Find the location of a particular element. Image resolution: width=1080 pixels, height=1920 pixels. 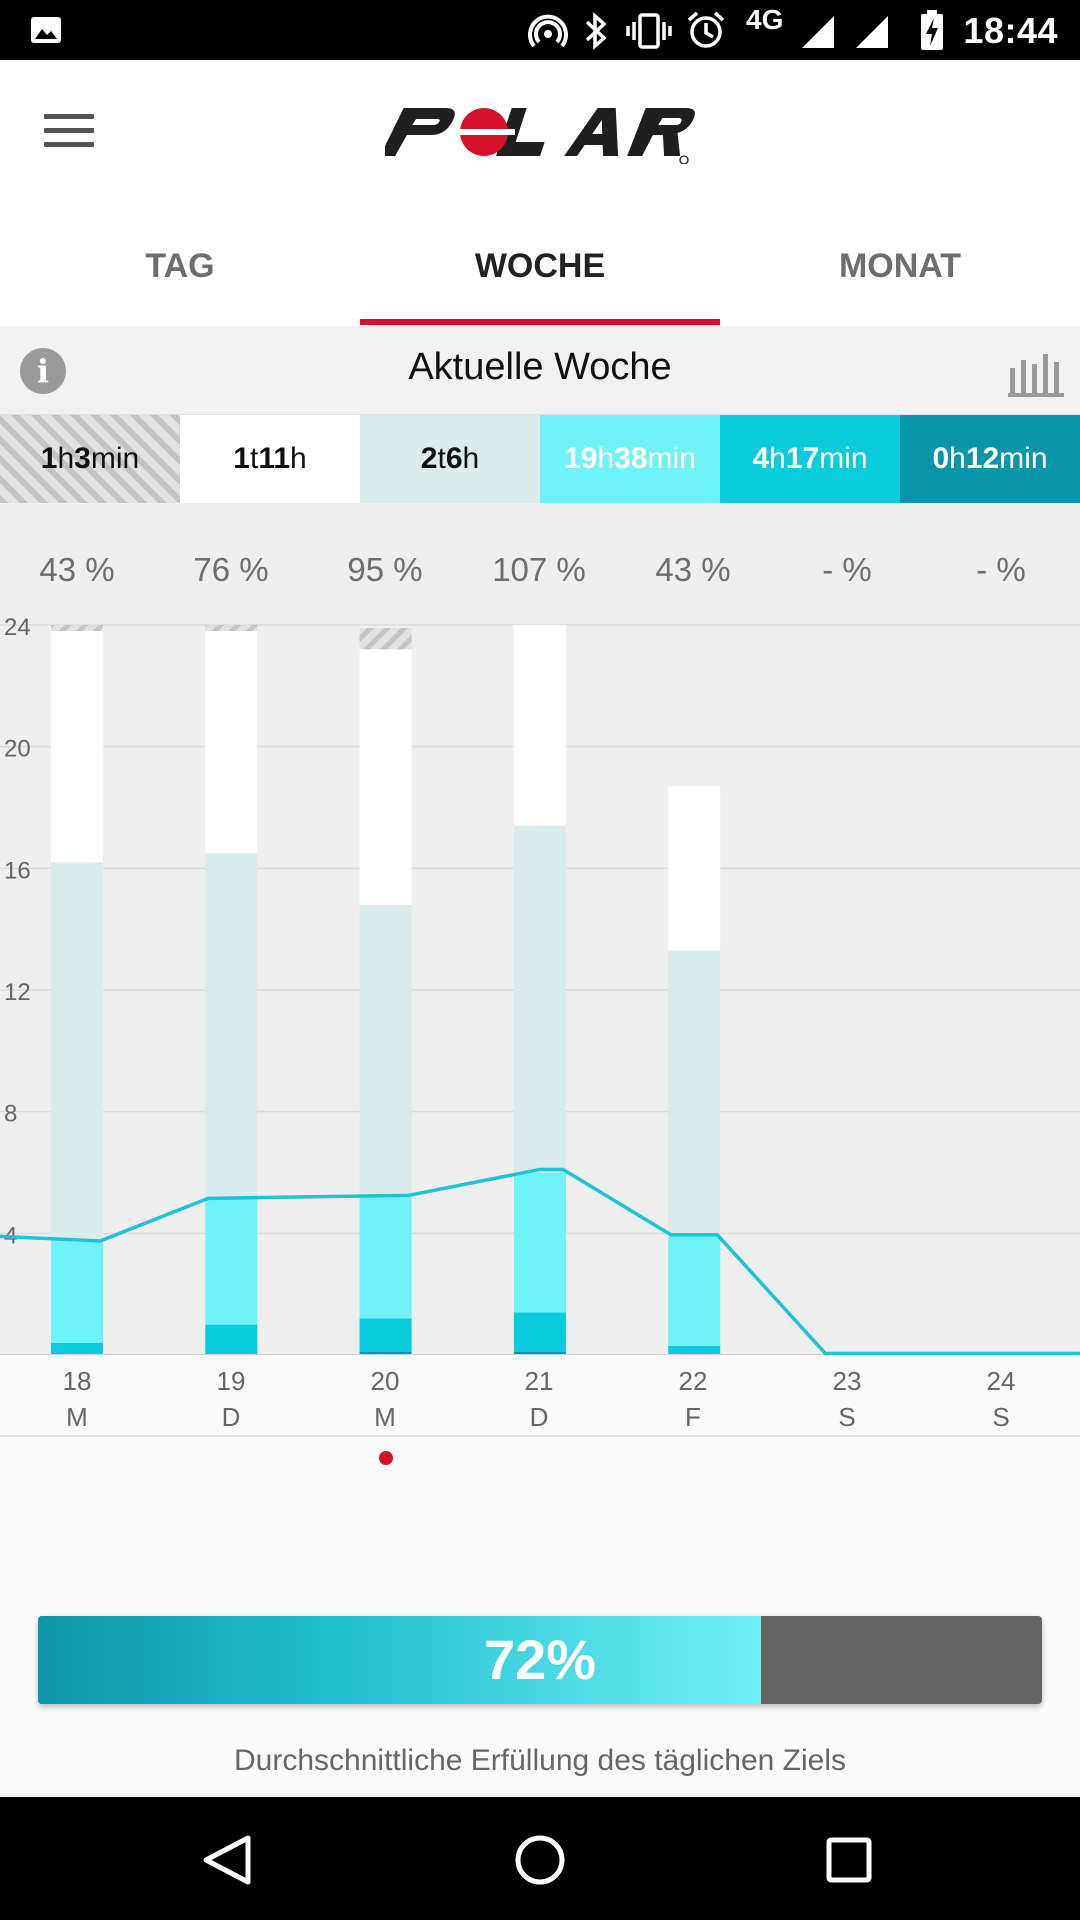

network-type: 4G is located at coordinates (765, 19).